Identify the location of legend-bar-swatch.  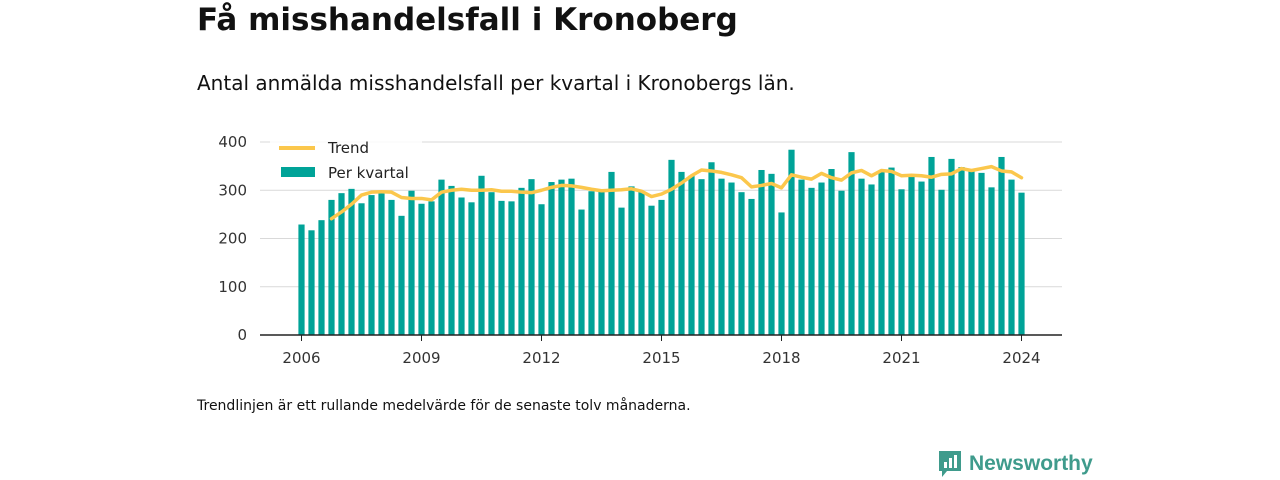
(298, 172).